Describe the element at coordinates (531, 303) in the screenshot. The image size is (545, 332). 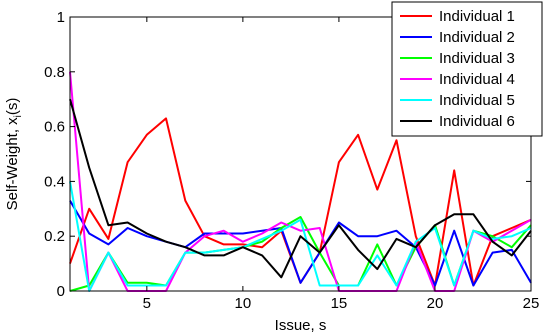
I see `x-tick-label: 25` at that location.